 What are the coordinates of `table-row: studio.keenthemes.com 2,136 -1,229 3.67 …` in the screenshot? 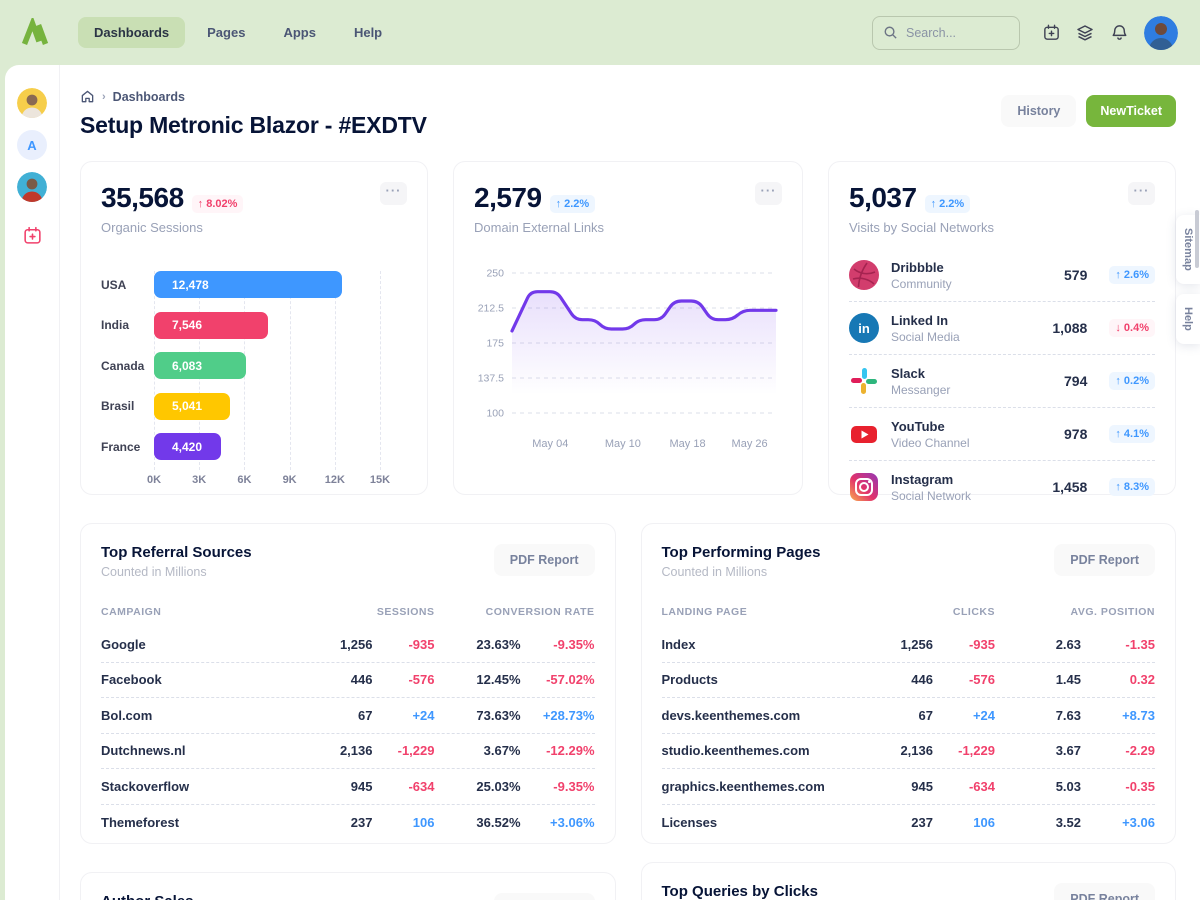 It's located at (908, 751).